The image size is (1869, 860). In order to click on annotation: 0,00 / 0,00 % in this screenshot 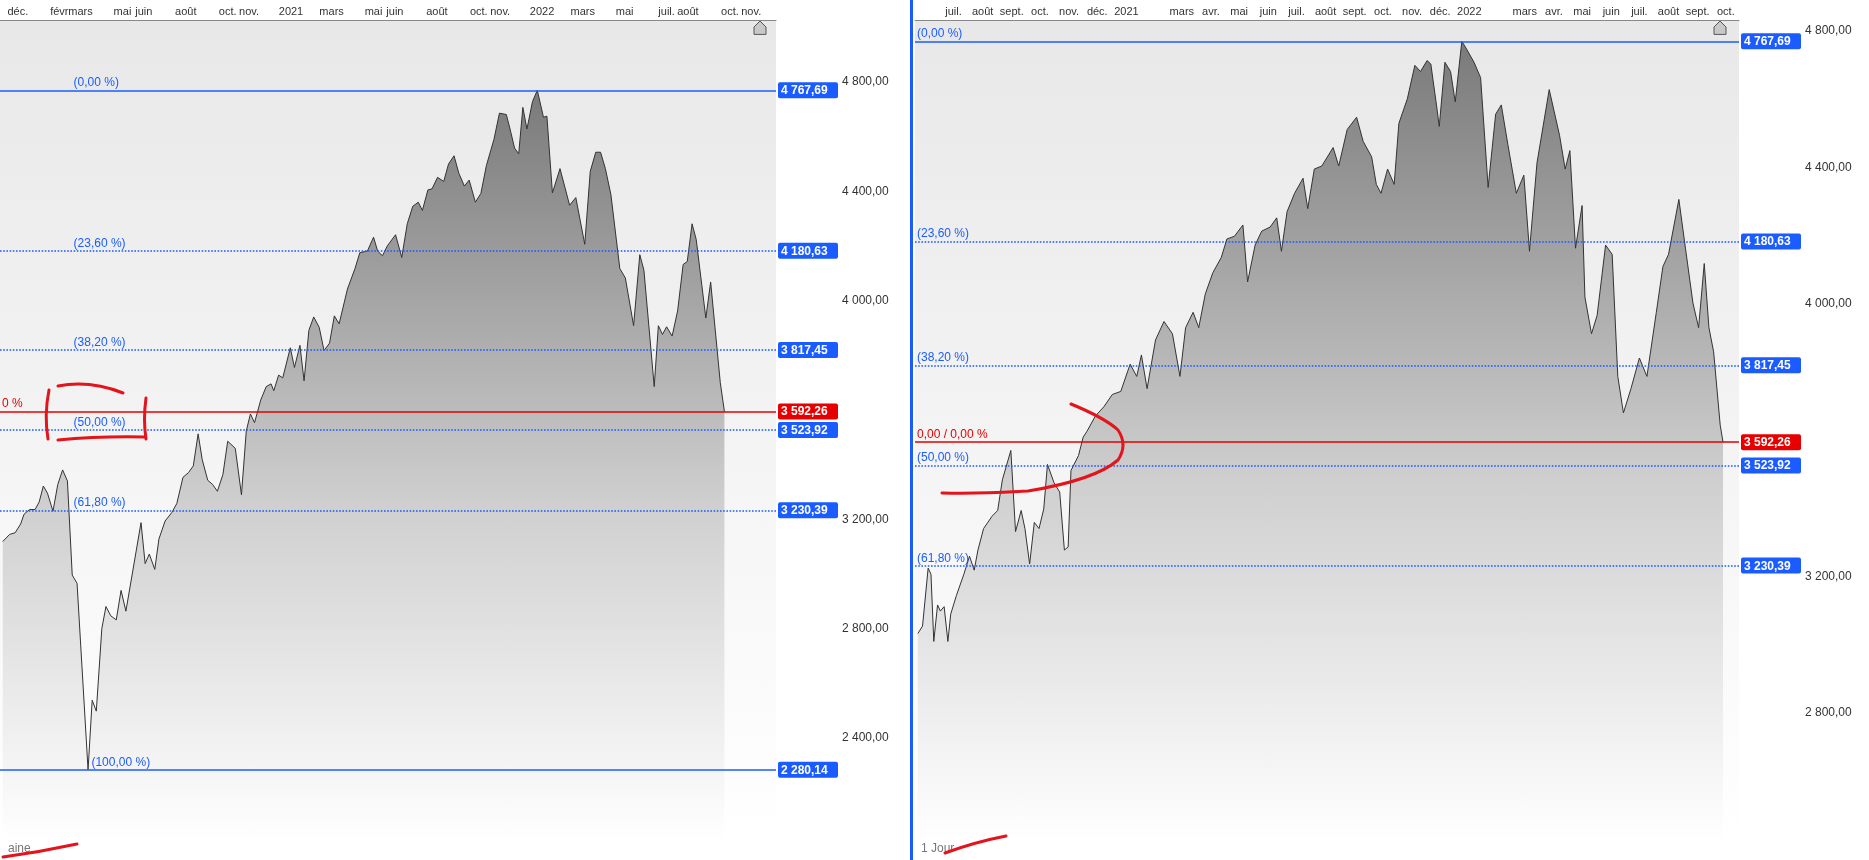, I will do `click(953, 434)`.